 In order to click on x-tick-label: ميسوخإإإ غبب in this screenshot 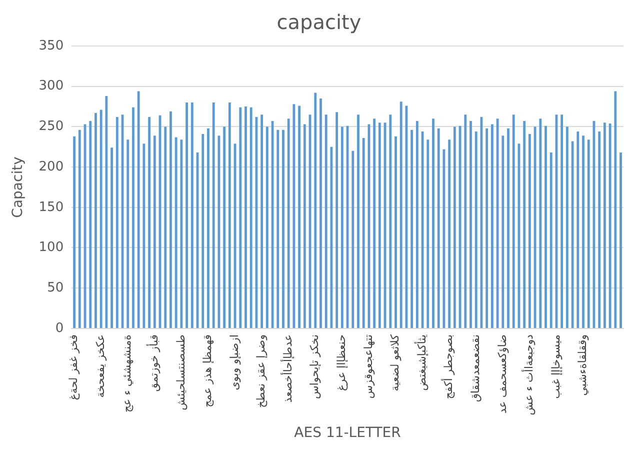, I will do `click(555, 366)`.